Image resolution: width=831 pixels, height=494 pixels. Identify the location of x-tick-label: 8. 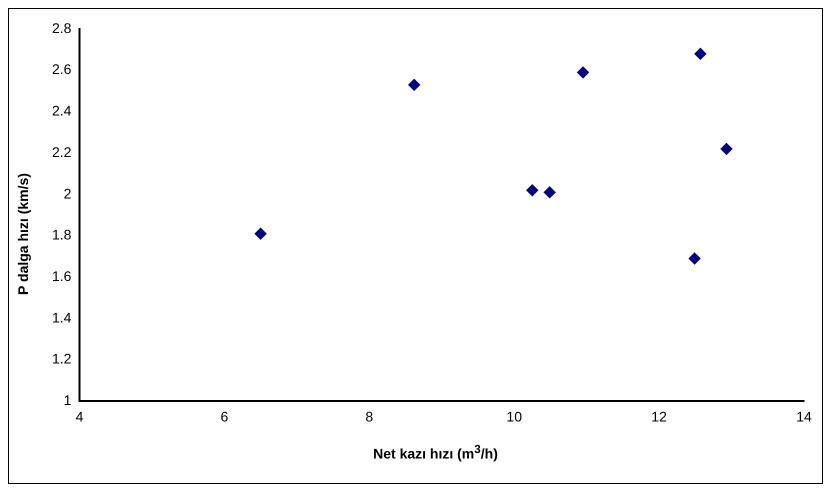
(369, 416).